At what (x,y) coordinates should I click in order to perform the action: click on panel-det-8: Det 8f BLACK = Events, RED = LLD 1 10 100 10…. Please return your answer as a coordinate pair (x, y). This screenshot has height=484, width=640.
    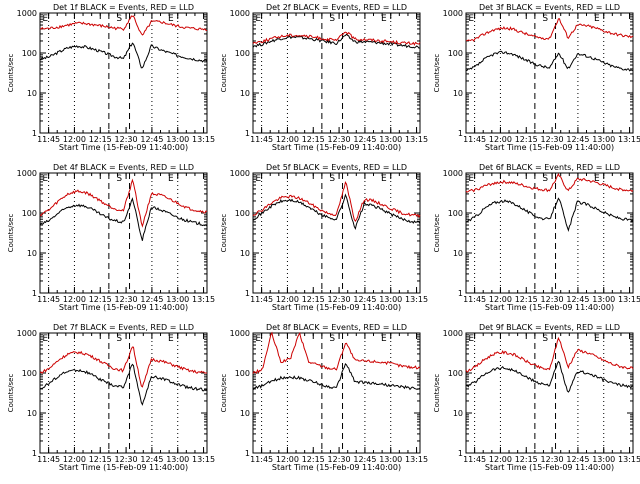
    Looking at the image, I should click on (324, 397).